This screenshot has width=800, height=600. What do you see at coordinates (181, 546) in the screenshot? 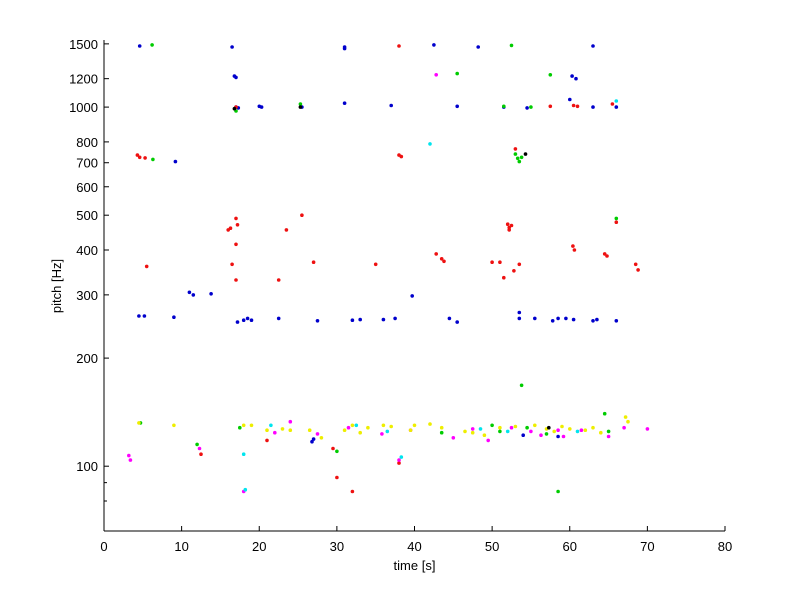
I see `x-tick-label: 10` at bounding box center [181, 546].